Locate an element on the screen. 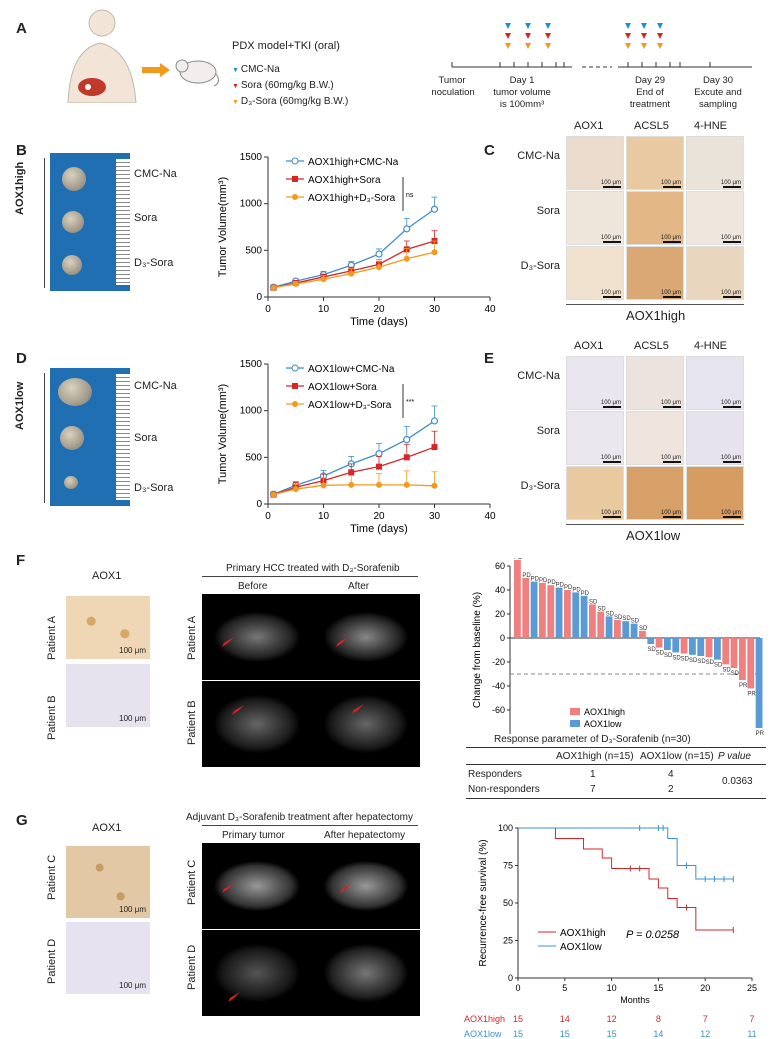 The width and height of the screenshot is (782, 1039). risk-count: 15 is located at coordinates (565, 1034).